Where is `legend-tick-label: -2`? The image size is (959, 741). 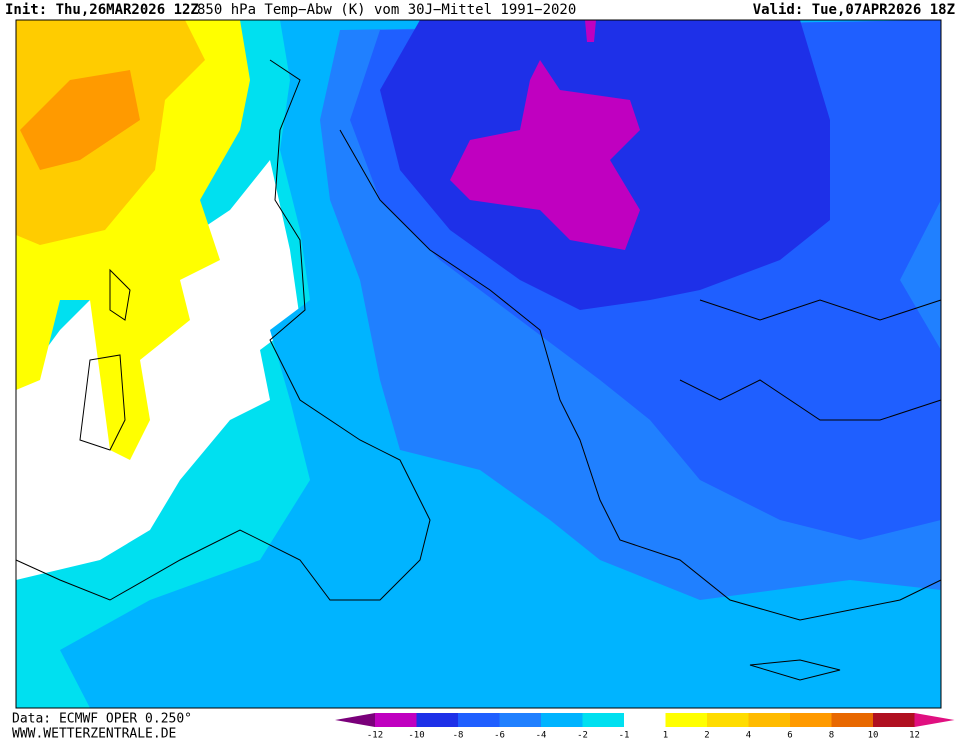 legend-tick-label: -2 is located at coordinates (582, 736).